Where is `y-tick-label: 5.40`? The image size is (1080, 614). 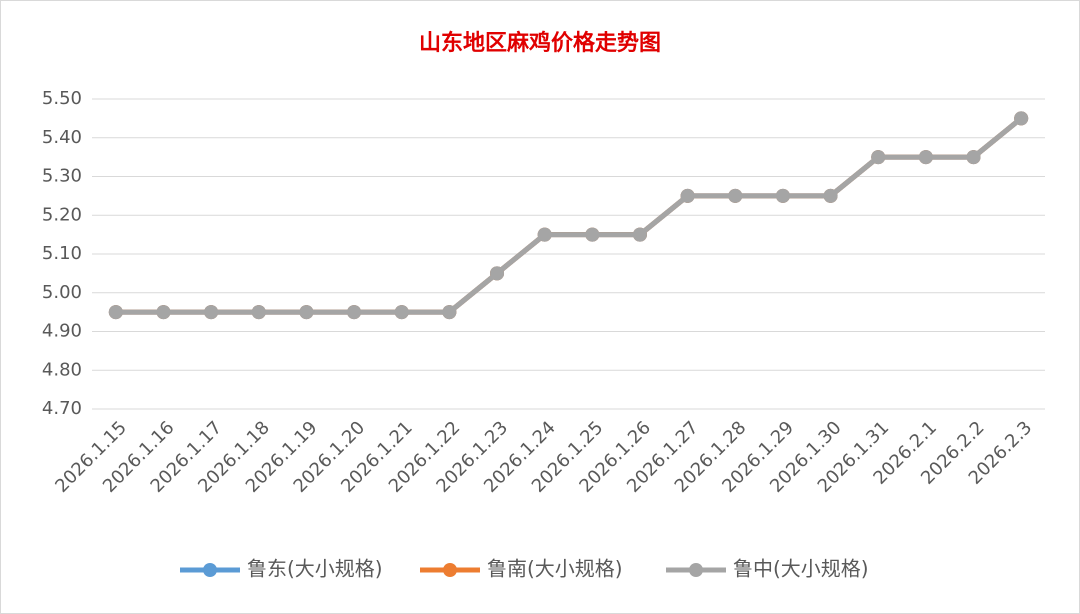 y-tick-label: 5.40 is located at coordinates (62, 137).